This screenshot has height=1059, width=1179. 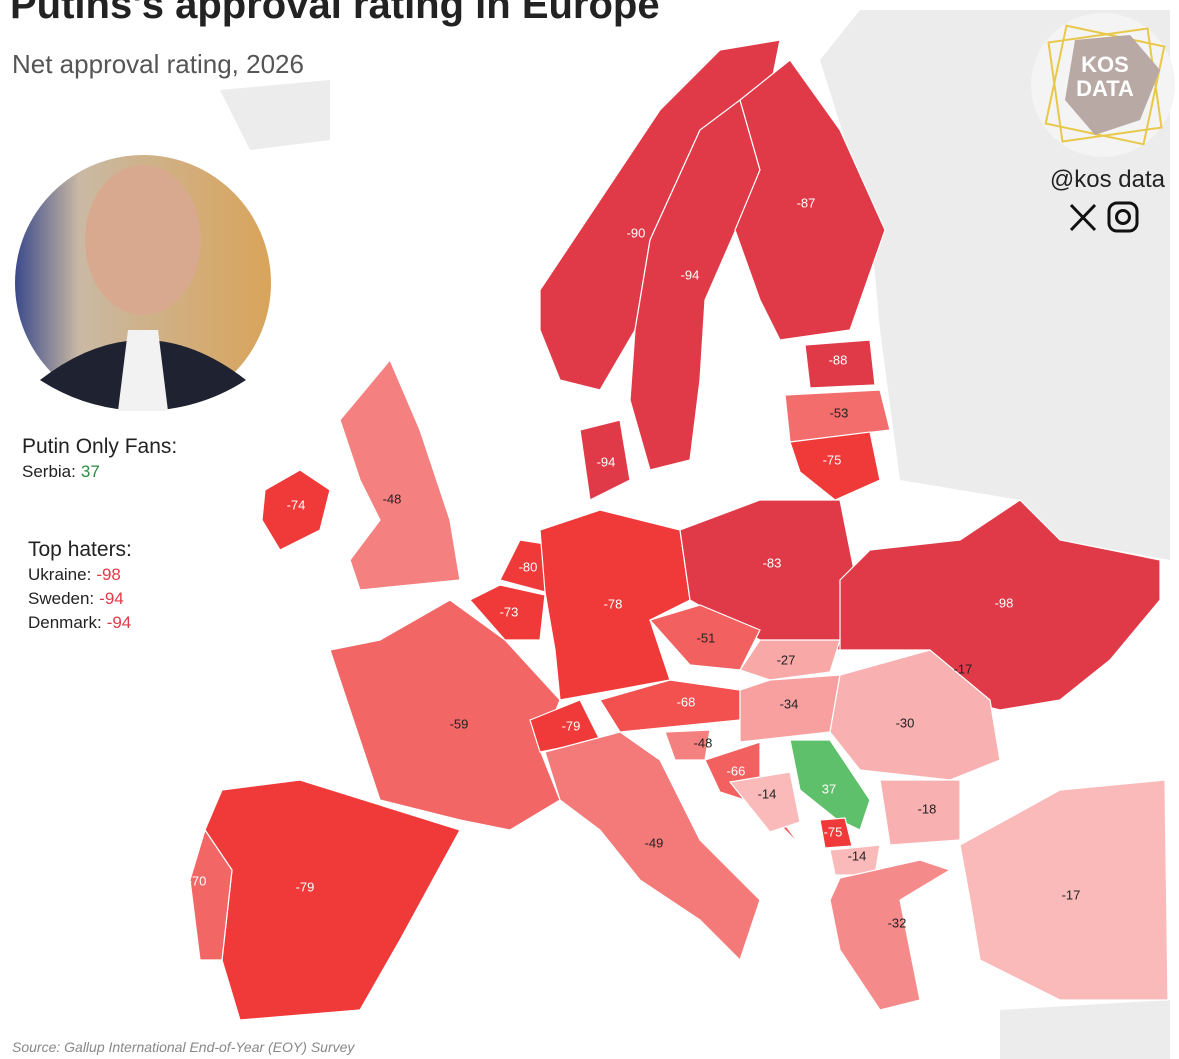 I want to click on map-label: -73, so click(x=509, y=611).